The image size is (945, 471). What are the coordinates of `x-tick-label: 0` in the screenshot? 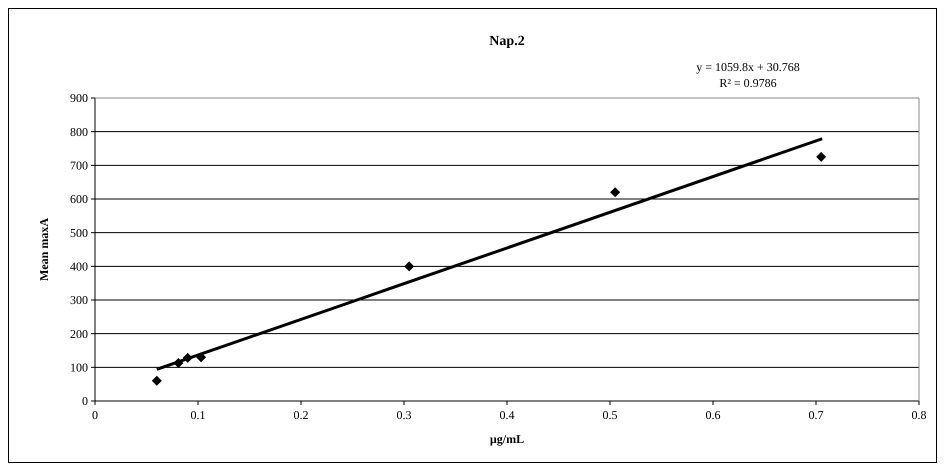 It's located at (95, 415).